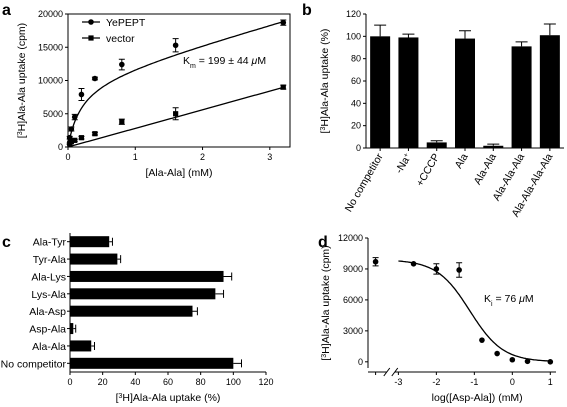 Image resolution: width=567 pixels, height=407 pixels. What do you see at coordinates (120, 39) in the screenshot?
I see `panel-a-legend-label-vector: vector` at bounding box center [120, 39].